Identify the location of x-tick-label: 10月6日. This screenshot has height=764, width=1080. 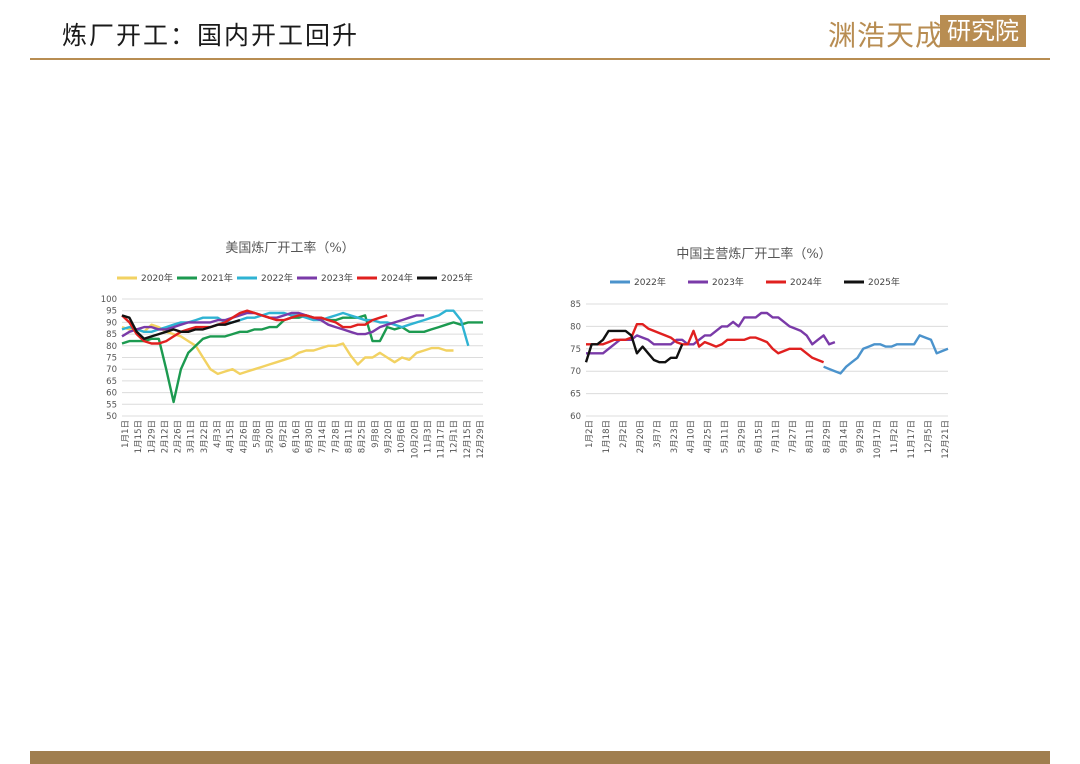
(402, 436).